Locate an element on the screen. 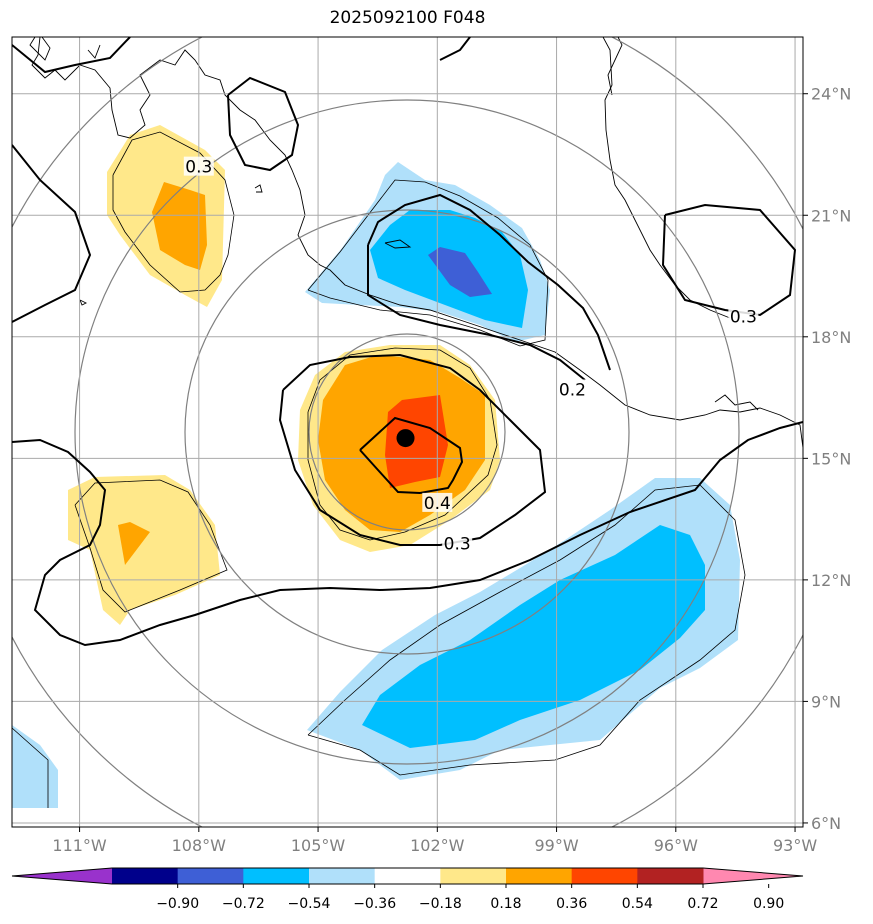 This screenshot has width=873, height=924. colorbar-tick-label: −0.36 is located at coordinates (374, 904).